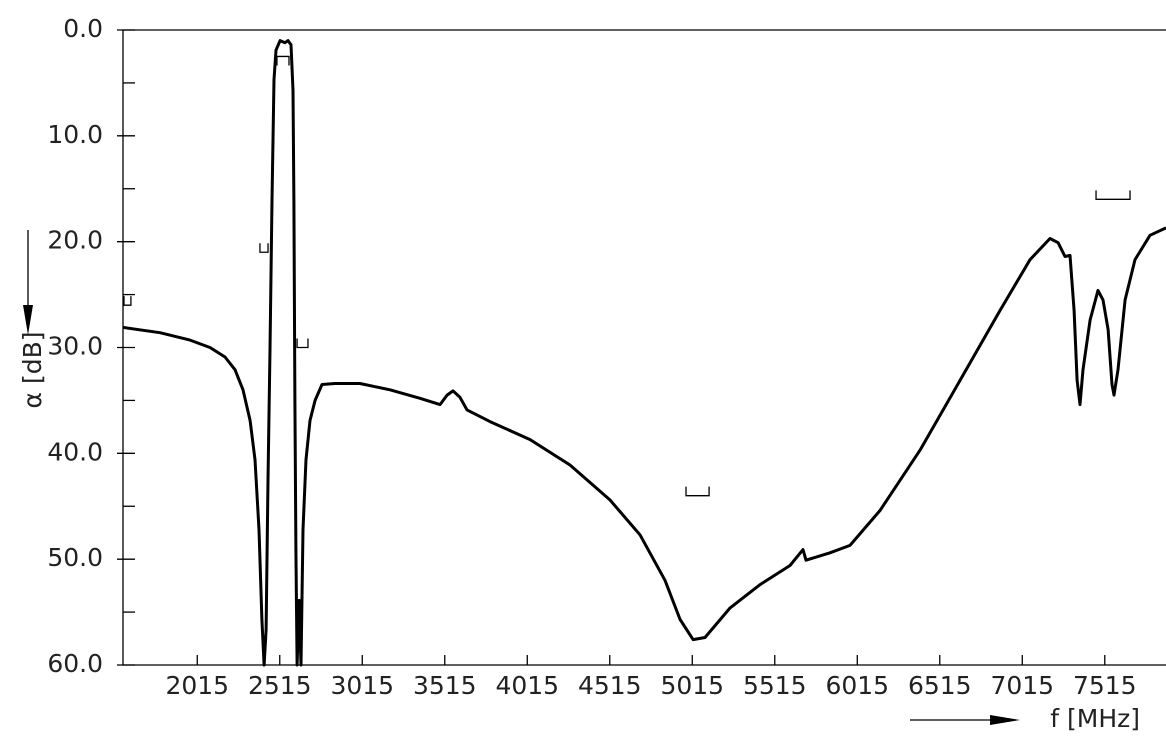 The height and width of the screenshot is (740, 1166). Describe the element at coordinates (775, 685) in the screenshot. I see `x-tick-label: 5515` at that location.